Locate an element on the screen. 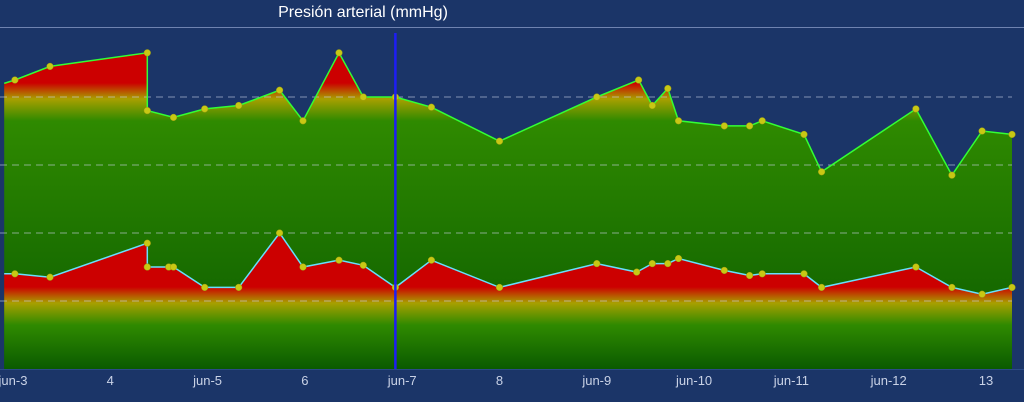 This screenshot has width=1024, height=402. x-tick-label: 8 is located at coordinates (499, 380).